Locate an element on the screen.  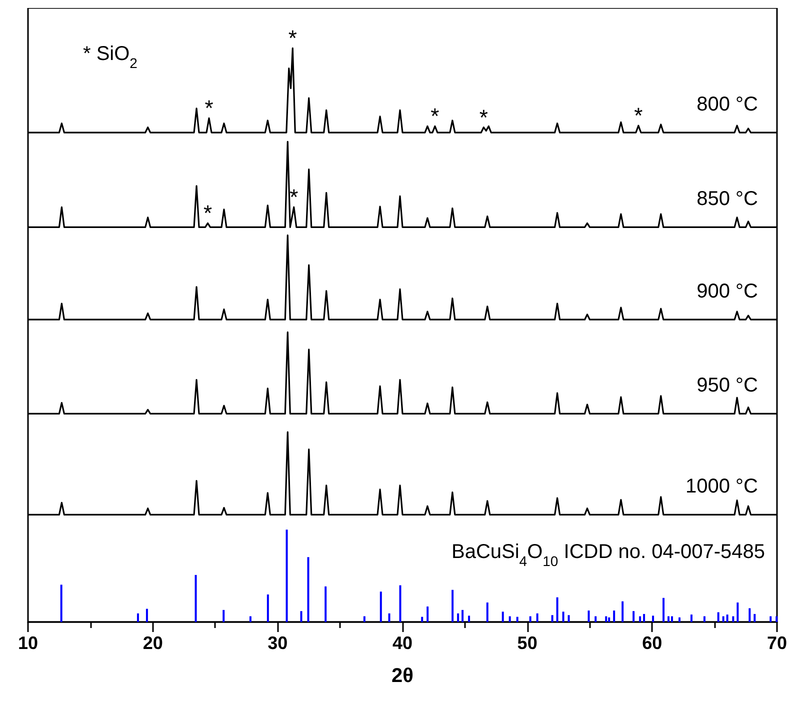
x-tick-label: 70 is located at coordinates (777, 643).